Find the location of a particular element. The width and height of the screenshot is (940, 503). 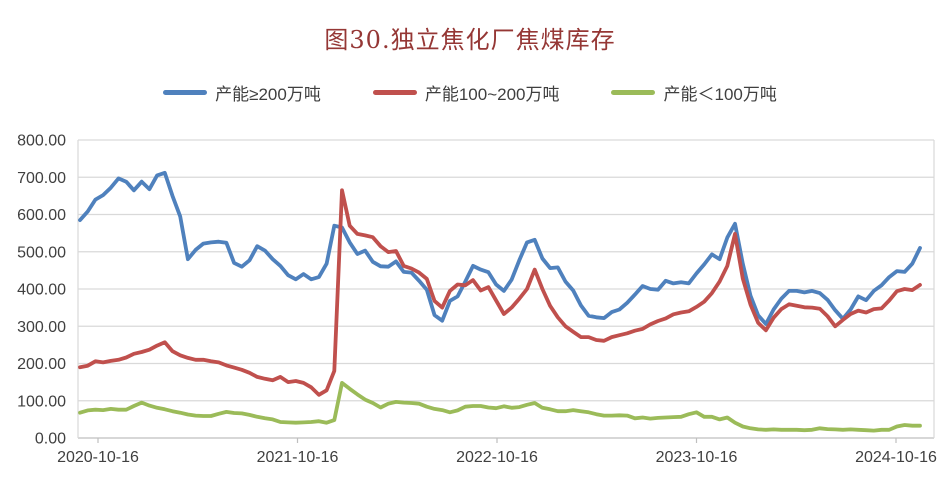

y-axis-tick-label: 300.00 is located at coordinates (41, 327).